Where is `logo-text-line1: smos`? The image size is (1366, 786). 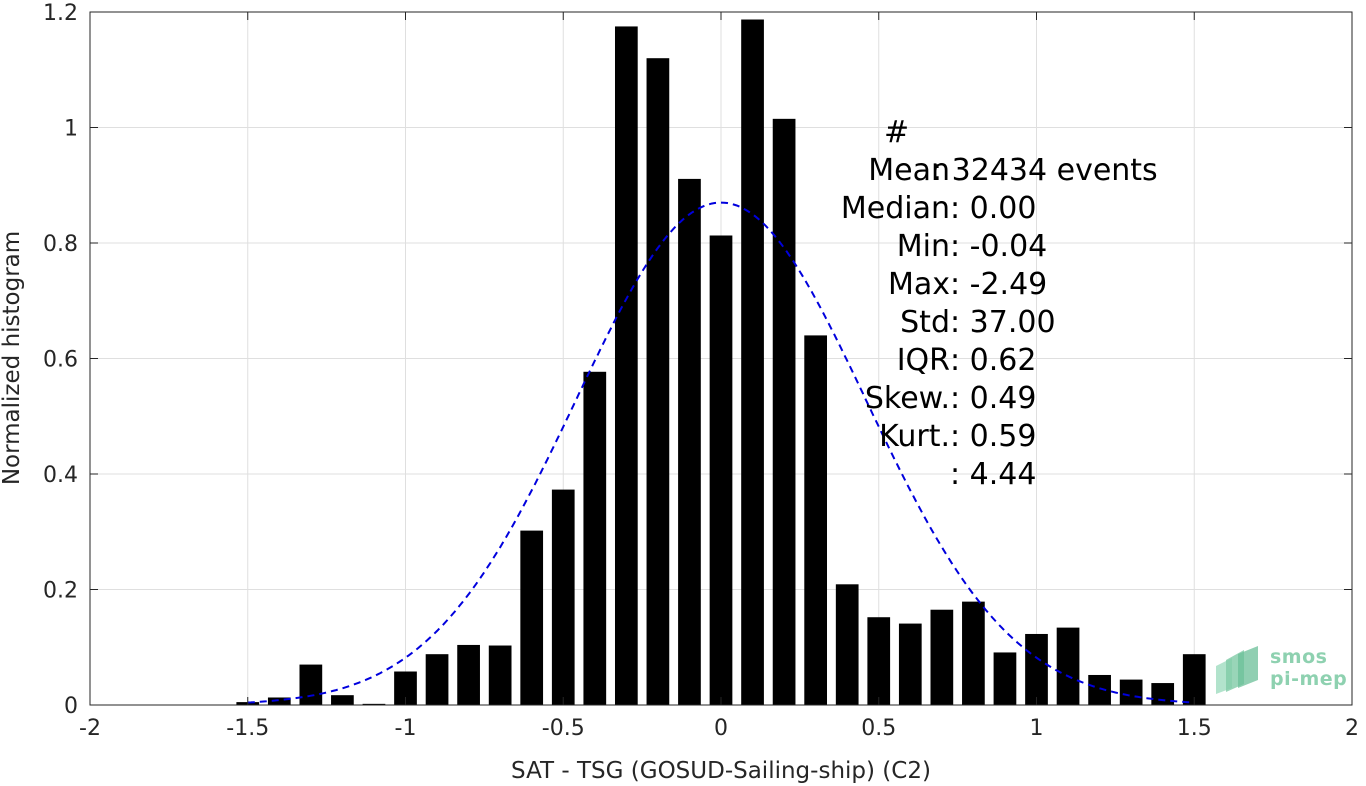 logo-text-line1: smos is located at coordinates (1299, 657).